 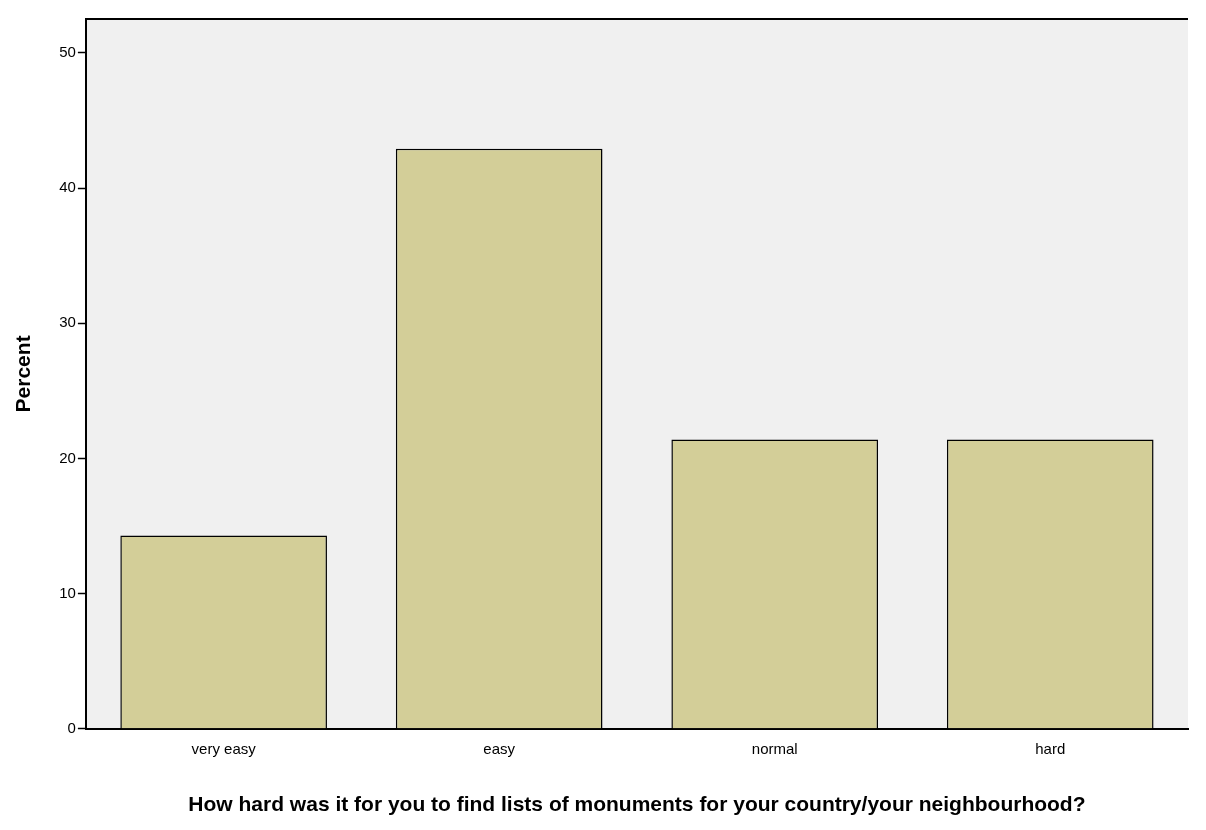 What do you see at coordinates (774, 748) in the screenshot?
I see `x-tick-label: normal` at bounding box center [774, 748].